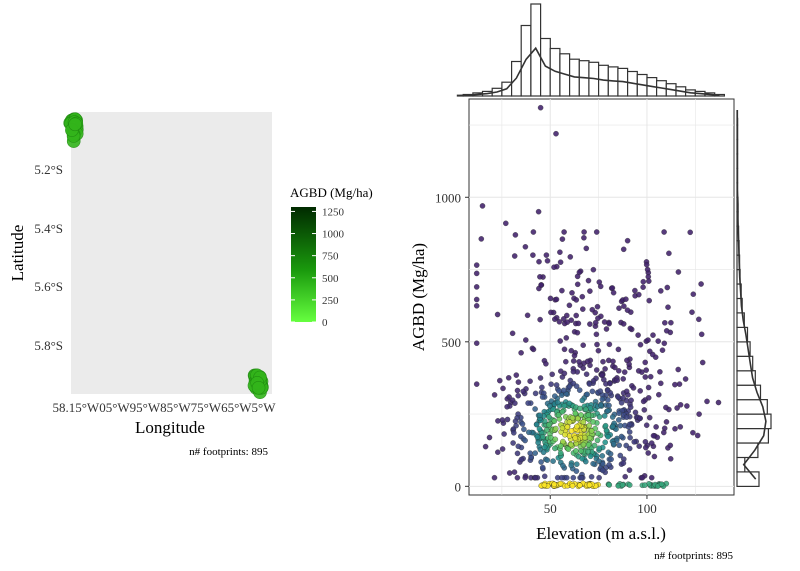 The image size is (800, 571). Describe the element at coordinates (452, 342) in the screenshot. I see `y-tick-label: 500` at that location.